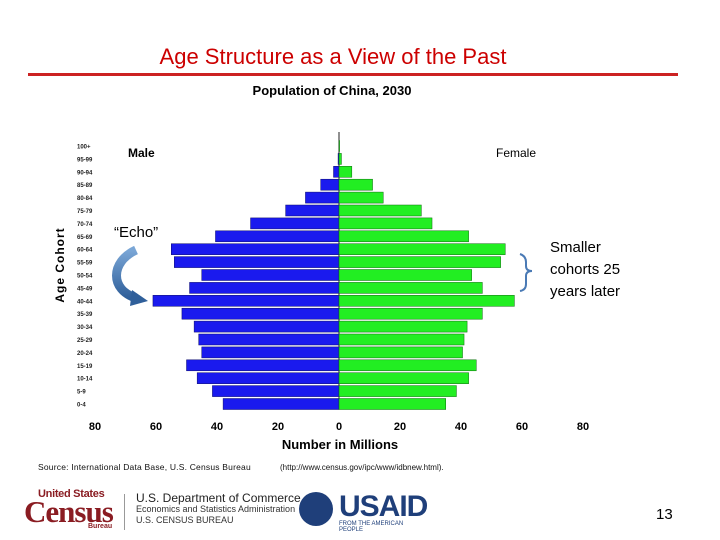 Image resolution: width=720 pixels, height=540 pixels. I want to click on usaid-logo-sub: FROM THE AMERICAN PEOPLE, so click(371, 527).